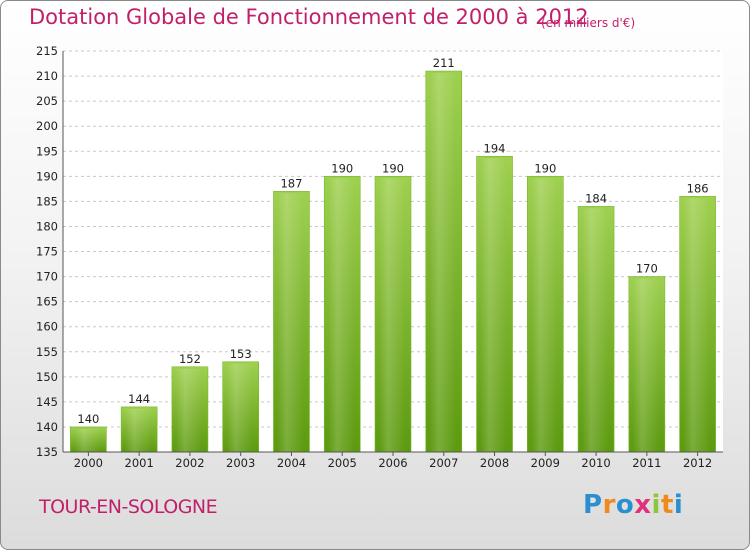 The width and height of the screenshot is (750, 550). Describe the element at coordinates (139, 399) in the screenshot. I see `data-label: 144` at that location.